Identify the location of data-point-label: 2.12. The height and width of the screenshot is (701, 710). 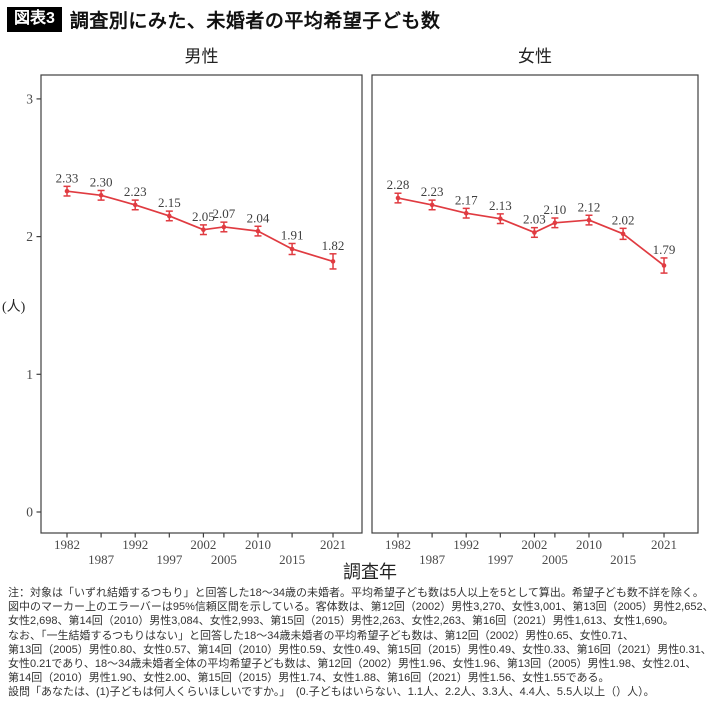
(589, 206).